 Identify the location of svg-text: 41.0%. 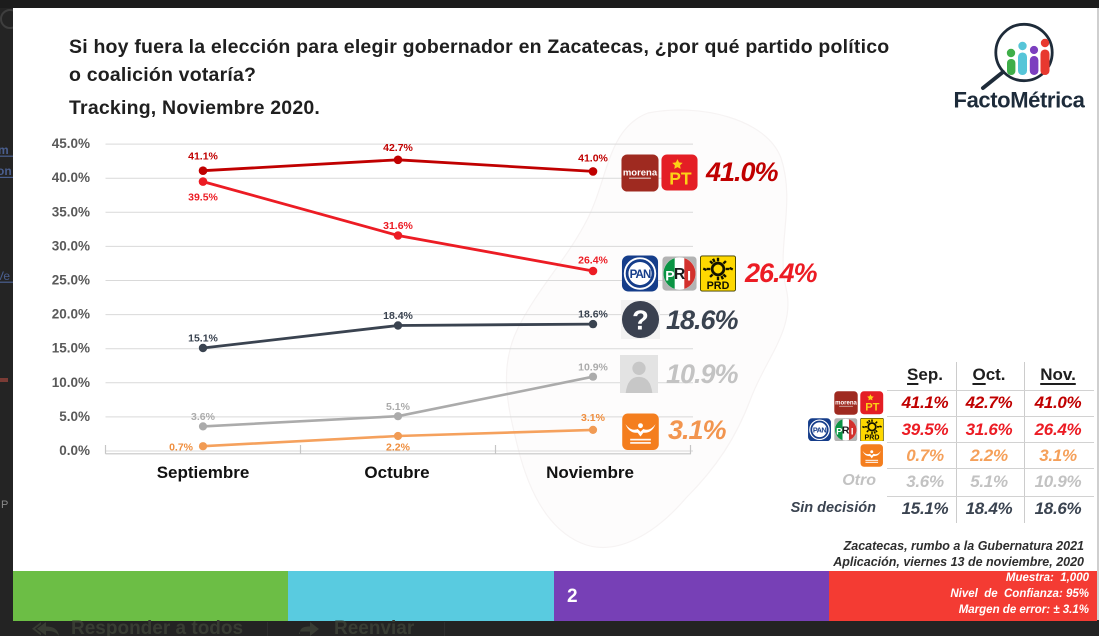
(593, 159).